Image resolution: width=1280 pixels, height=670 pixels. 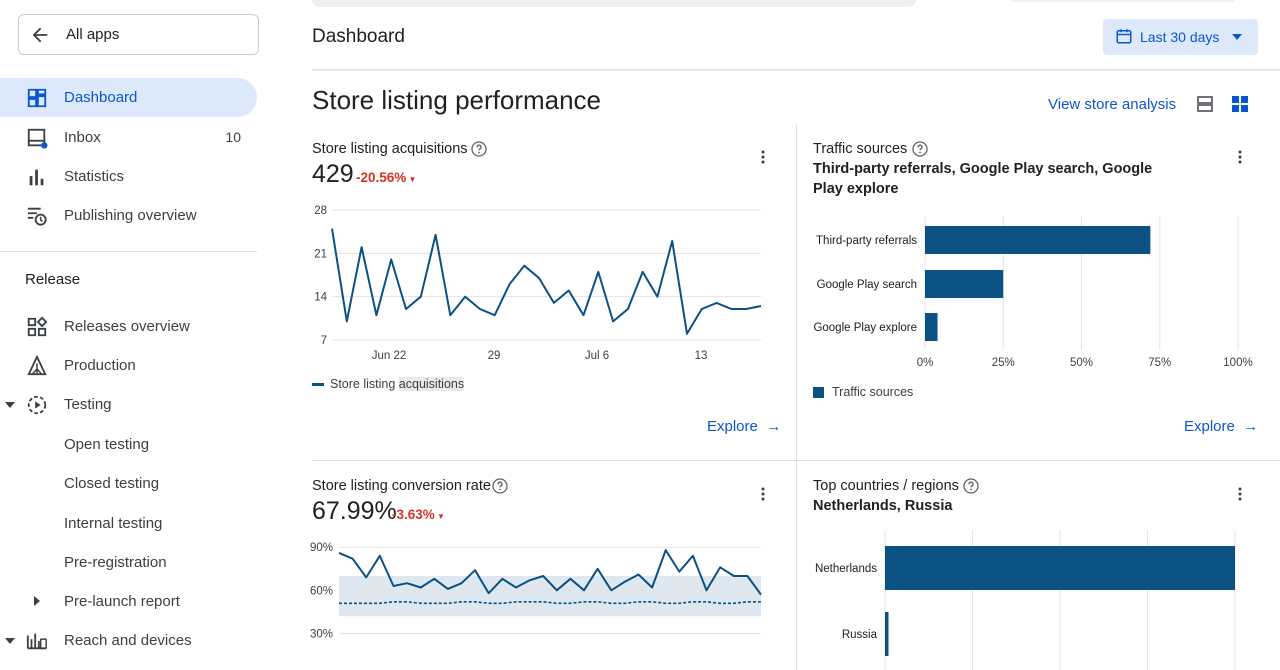 I want to click on inbox-icon, so click(x=37, y=138).